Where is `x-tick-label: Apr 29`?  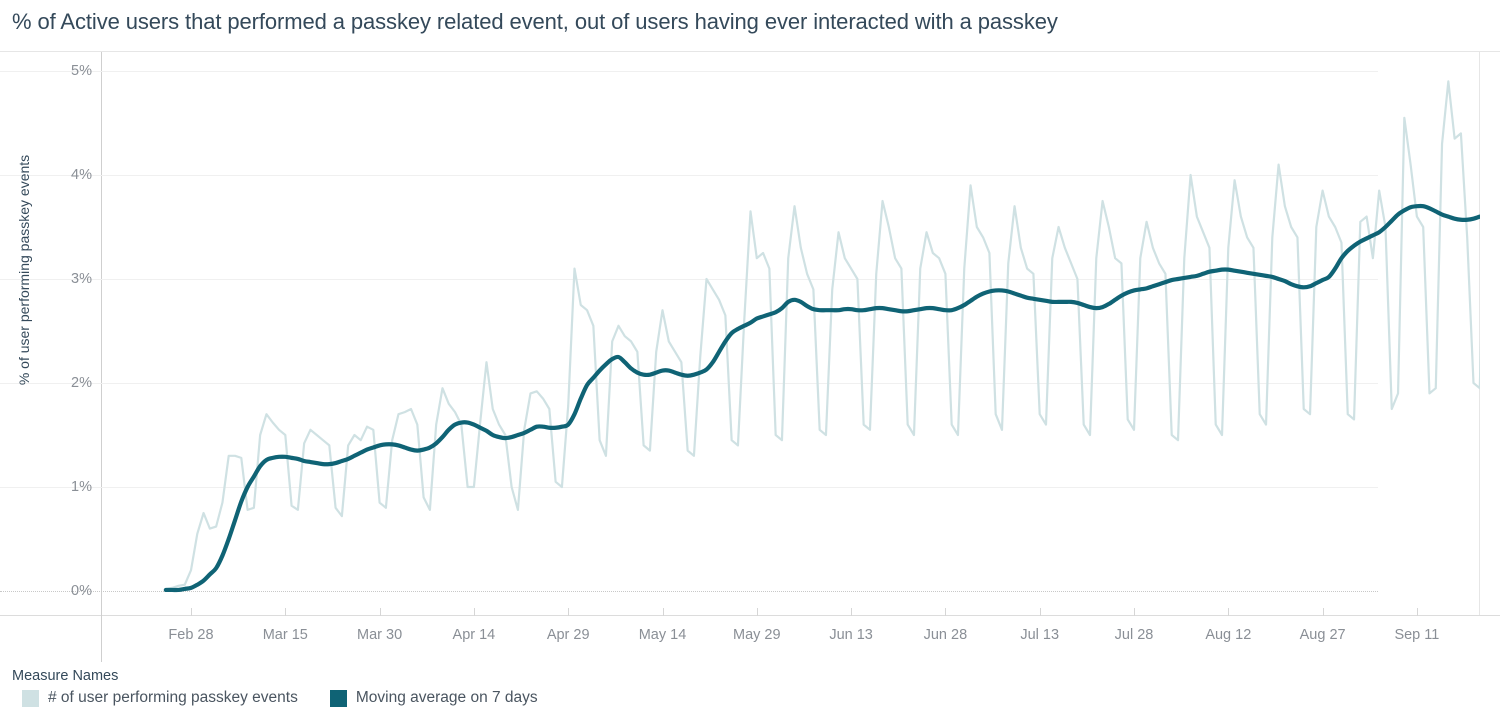
x-tick-label: Apr 29 is located at coordinates (568, 635).